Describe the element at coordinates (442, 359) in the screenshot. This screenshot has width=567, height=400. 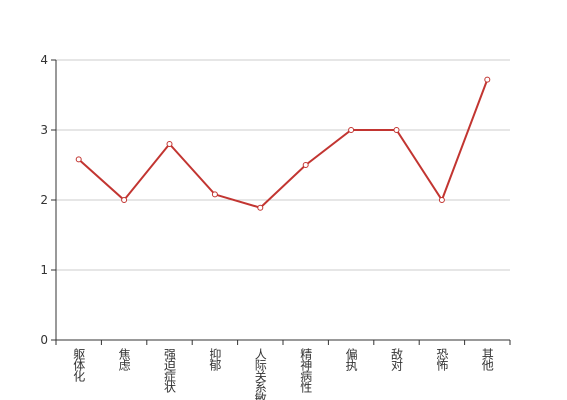
I see `x-tick-label: 恐怖` at that location.